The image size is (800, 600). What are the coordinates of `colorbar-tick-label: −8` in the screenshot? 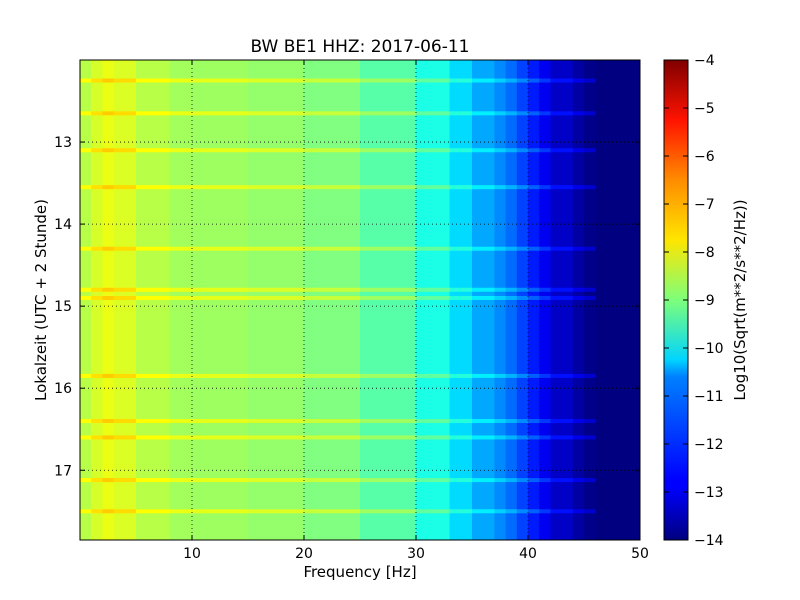 It's located at (704, 253).